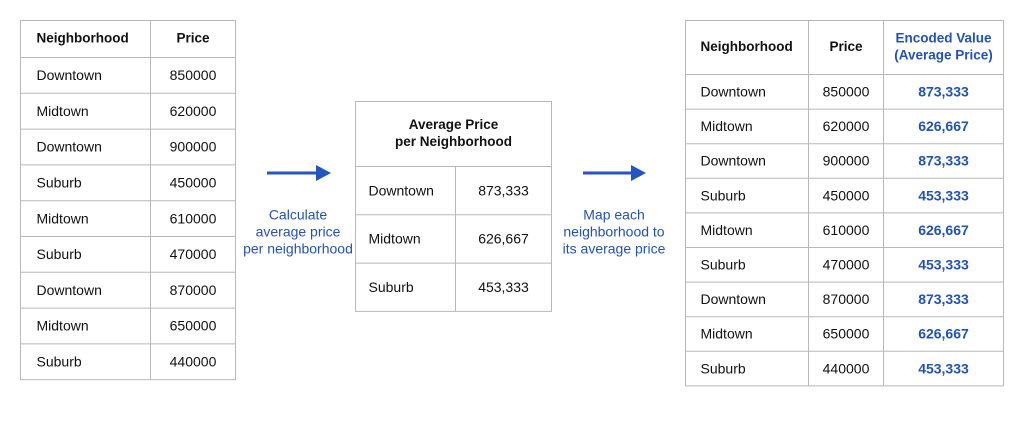 The height and width of the screenshot is (439, 1024). Describe the element at coordinates (298, 249) in the screenshot. I see `step-caption: per neighborhood` at that location.